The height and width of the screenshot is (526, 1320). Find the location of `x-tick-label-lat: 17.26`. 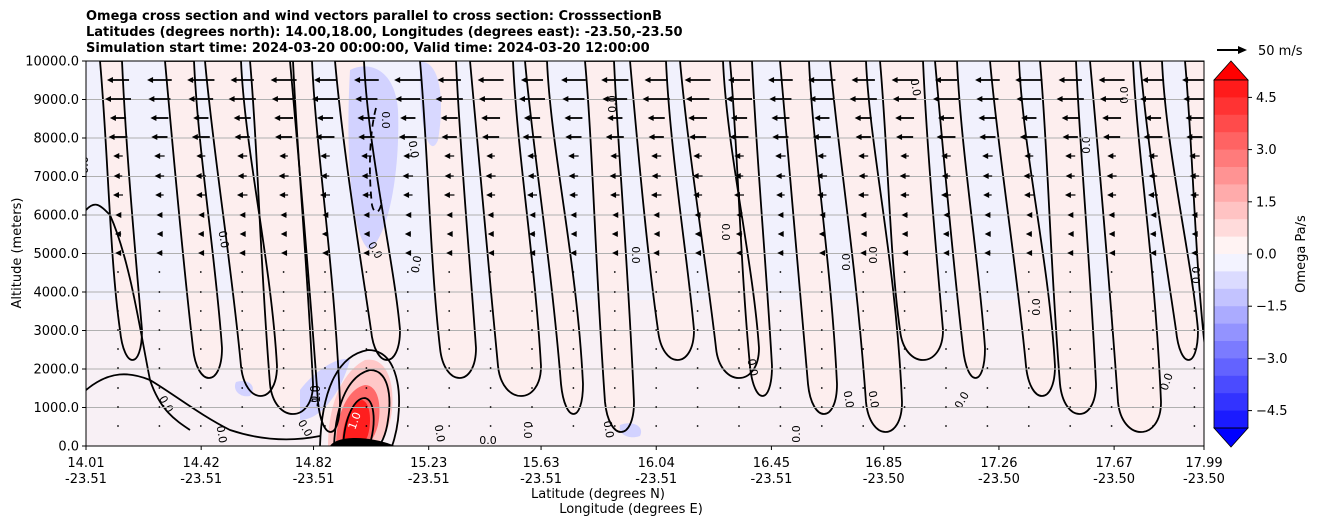

x-tick-label-lat: 17.26 is located at coordinates (998, 463).